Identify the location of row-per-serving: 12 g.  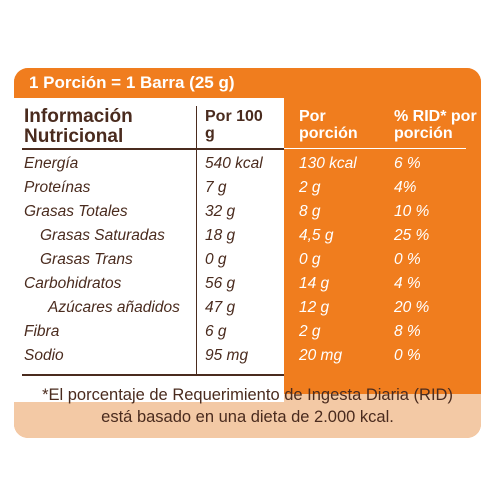
(314, 307).